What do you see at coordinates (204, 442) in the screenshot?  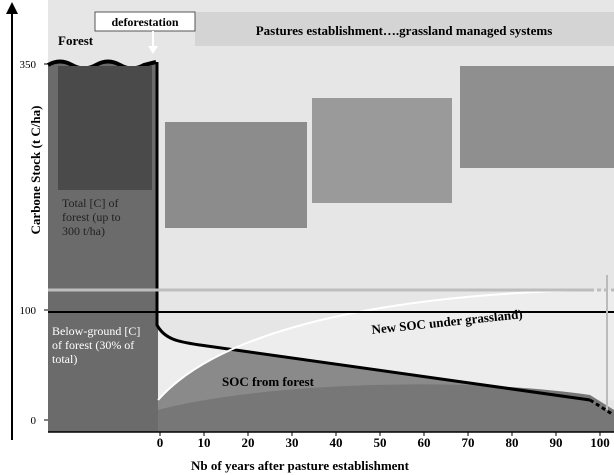 I see `x-tick-label: 10` at bounding box center [204, 442].